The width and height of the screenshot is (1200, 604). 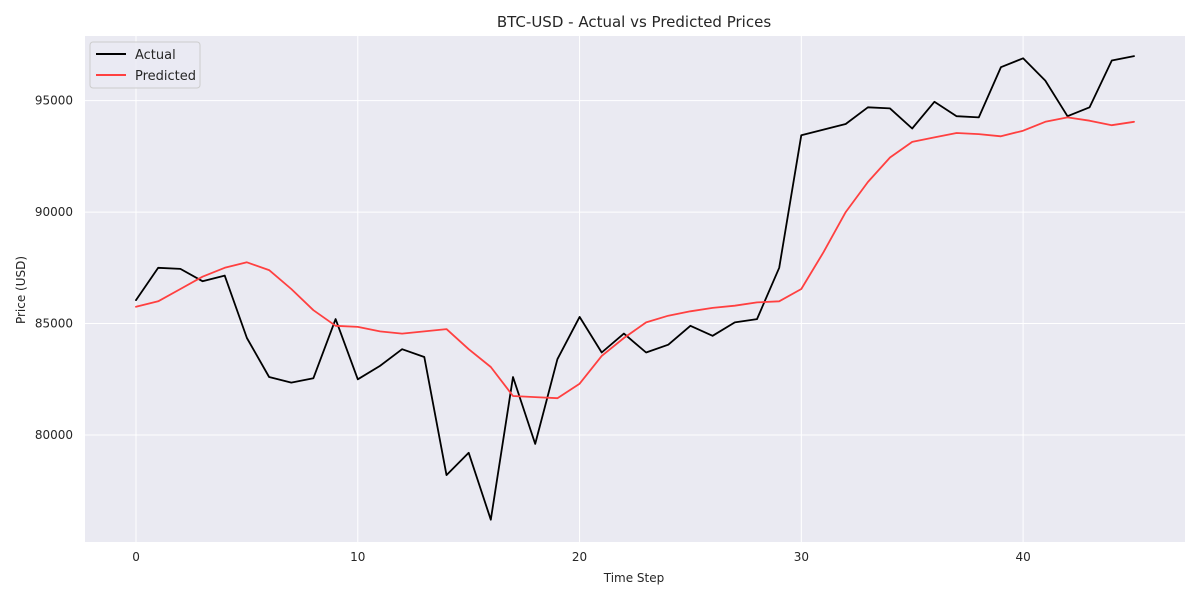 What do you see at coordinates (357, 557) in the screenshot?
I see `x-tick-label: 10` at bounding box center [357, 557].